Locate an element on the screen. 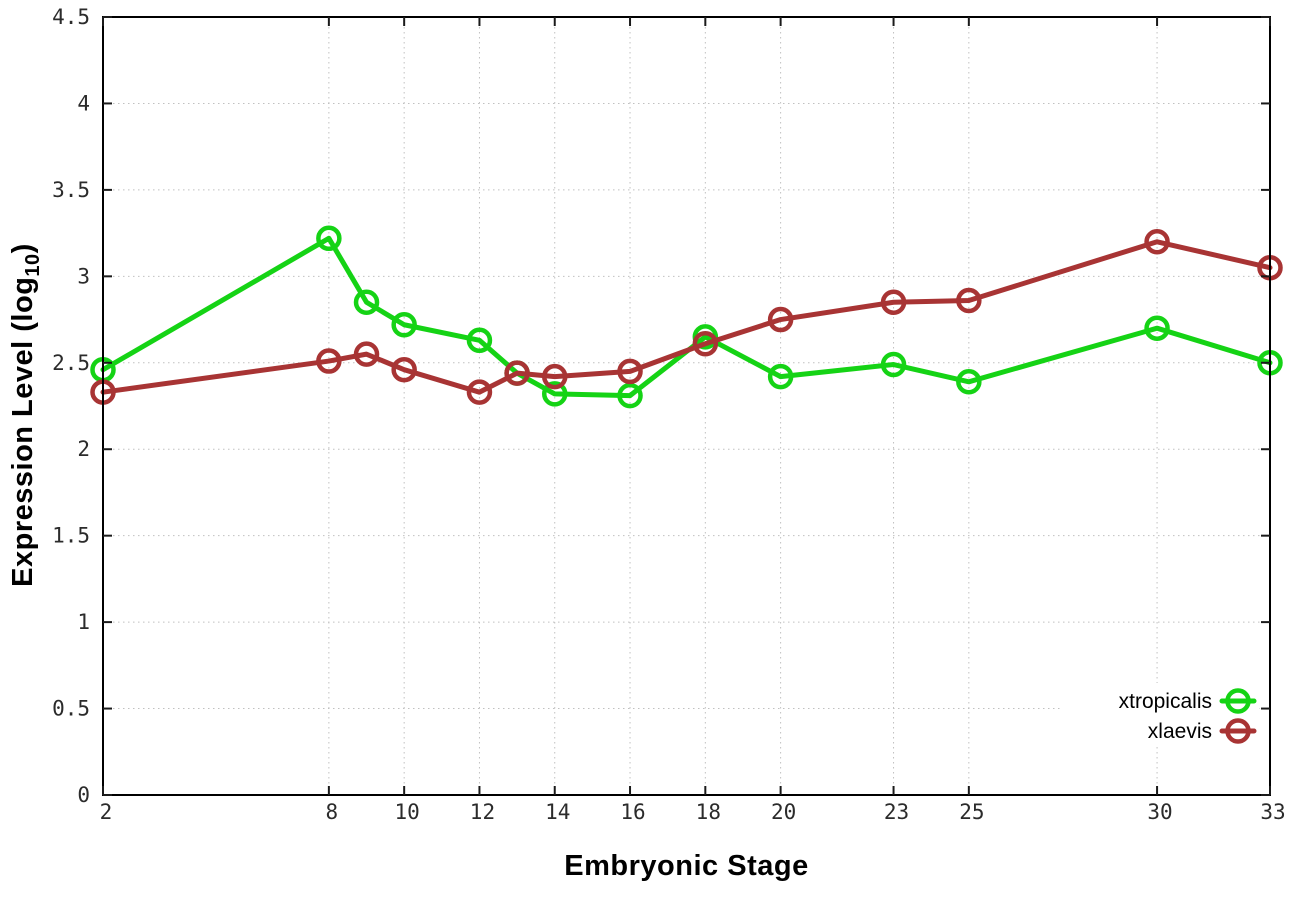  y-tick-label: 4.5 is located at coordinates (71, 17).